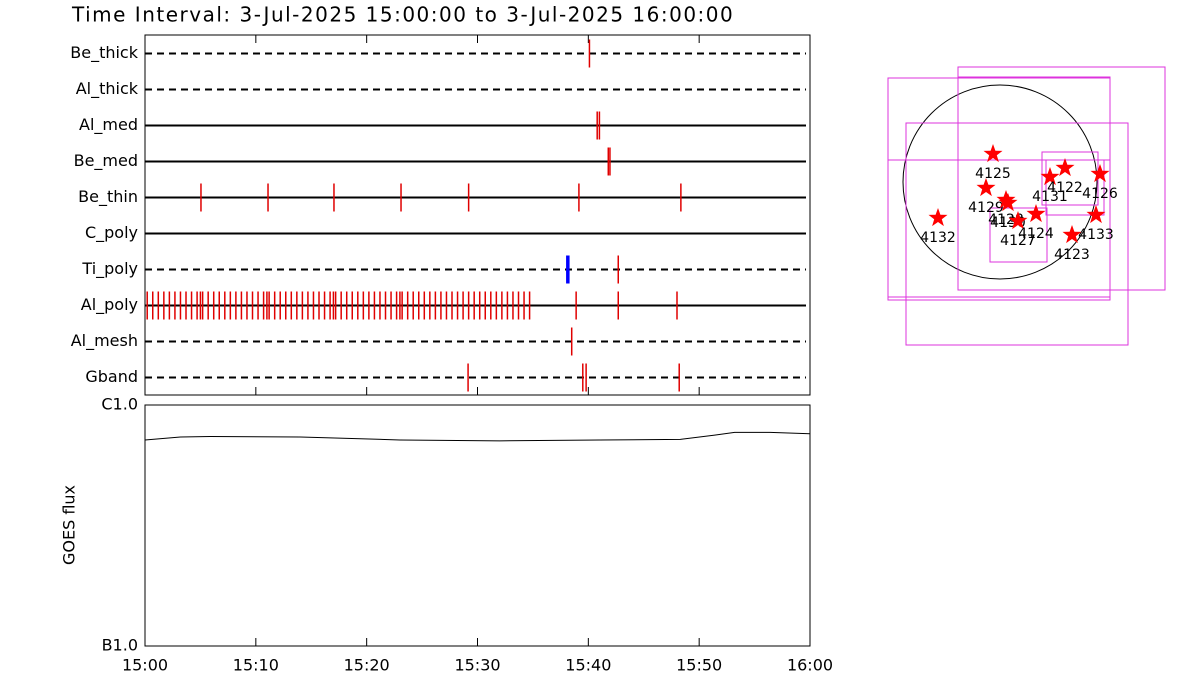  Describe the element at coordinates (1050, 197) in the screenshot. I see `ar-label: 4131` at that location.